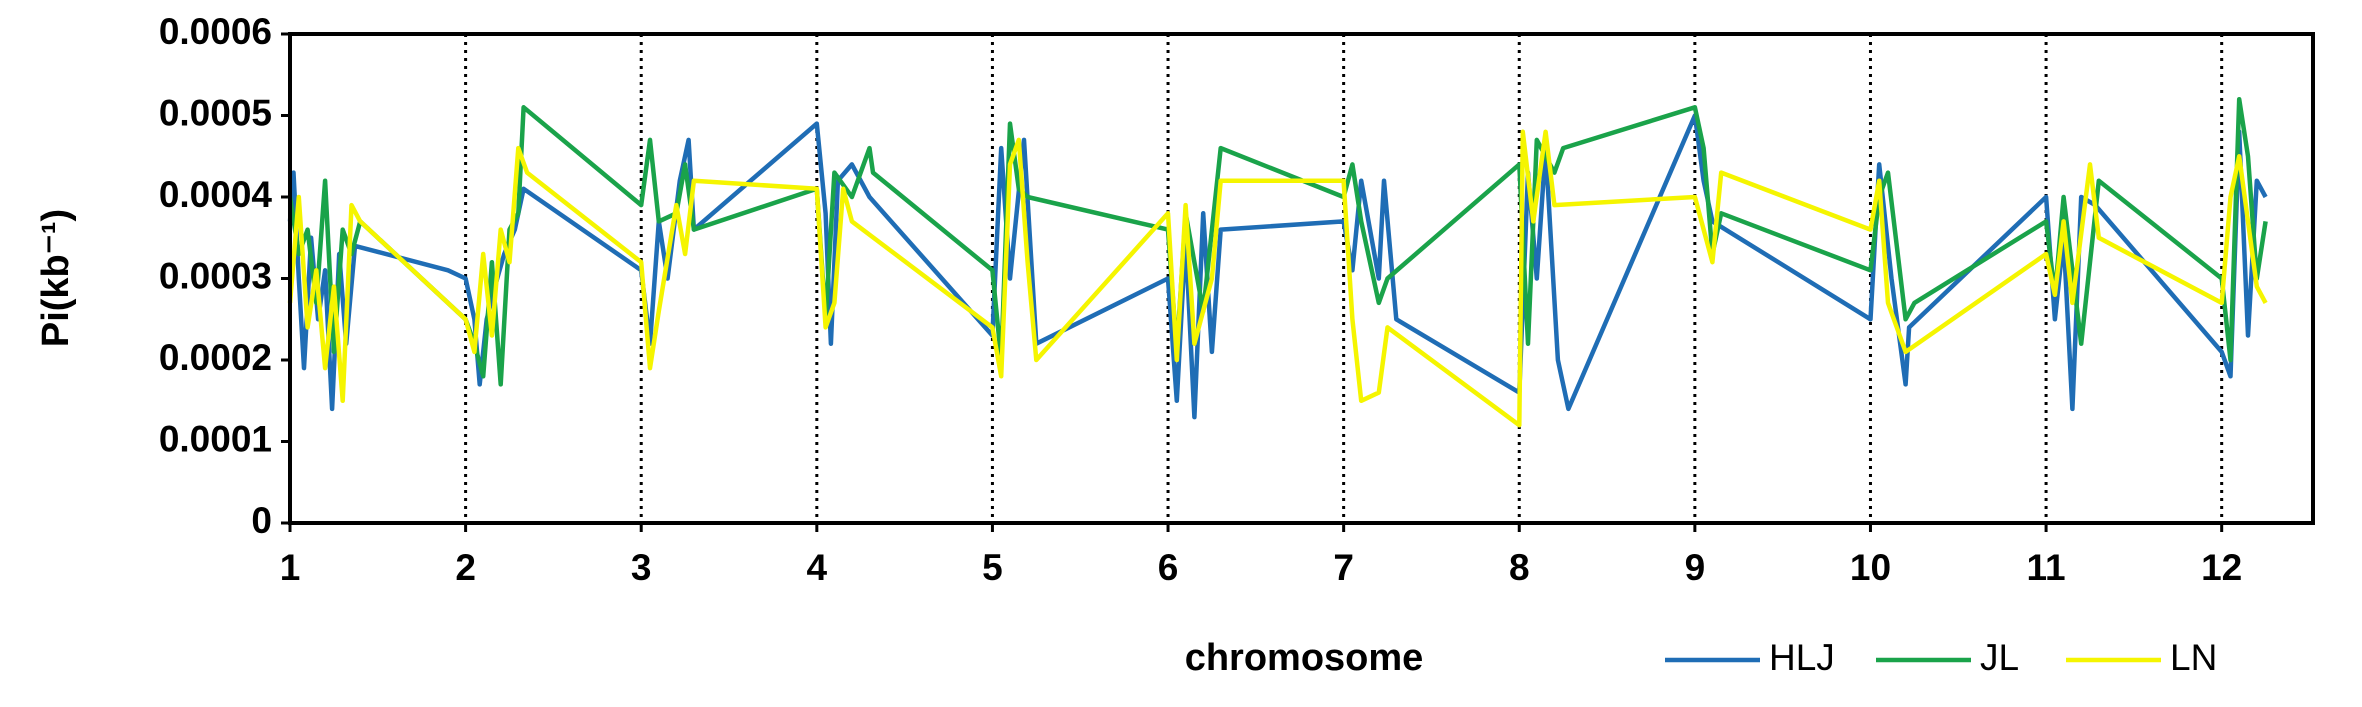  What do you see at coordinates (817, 567) in the screenshot?
I see `x-tick-label: 4` at bounding box center [817, 567].